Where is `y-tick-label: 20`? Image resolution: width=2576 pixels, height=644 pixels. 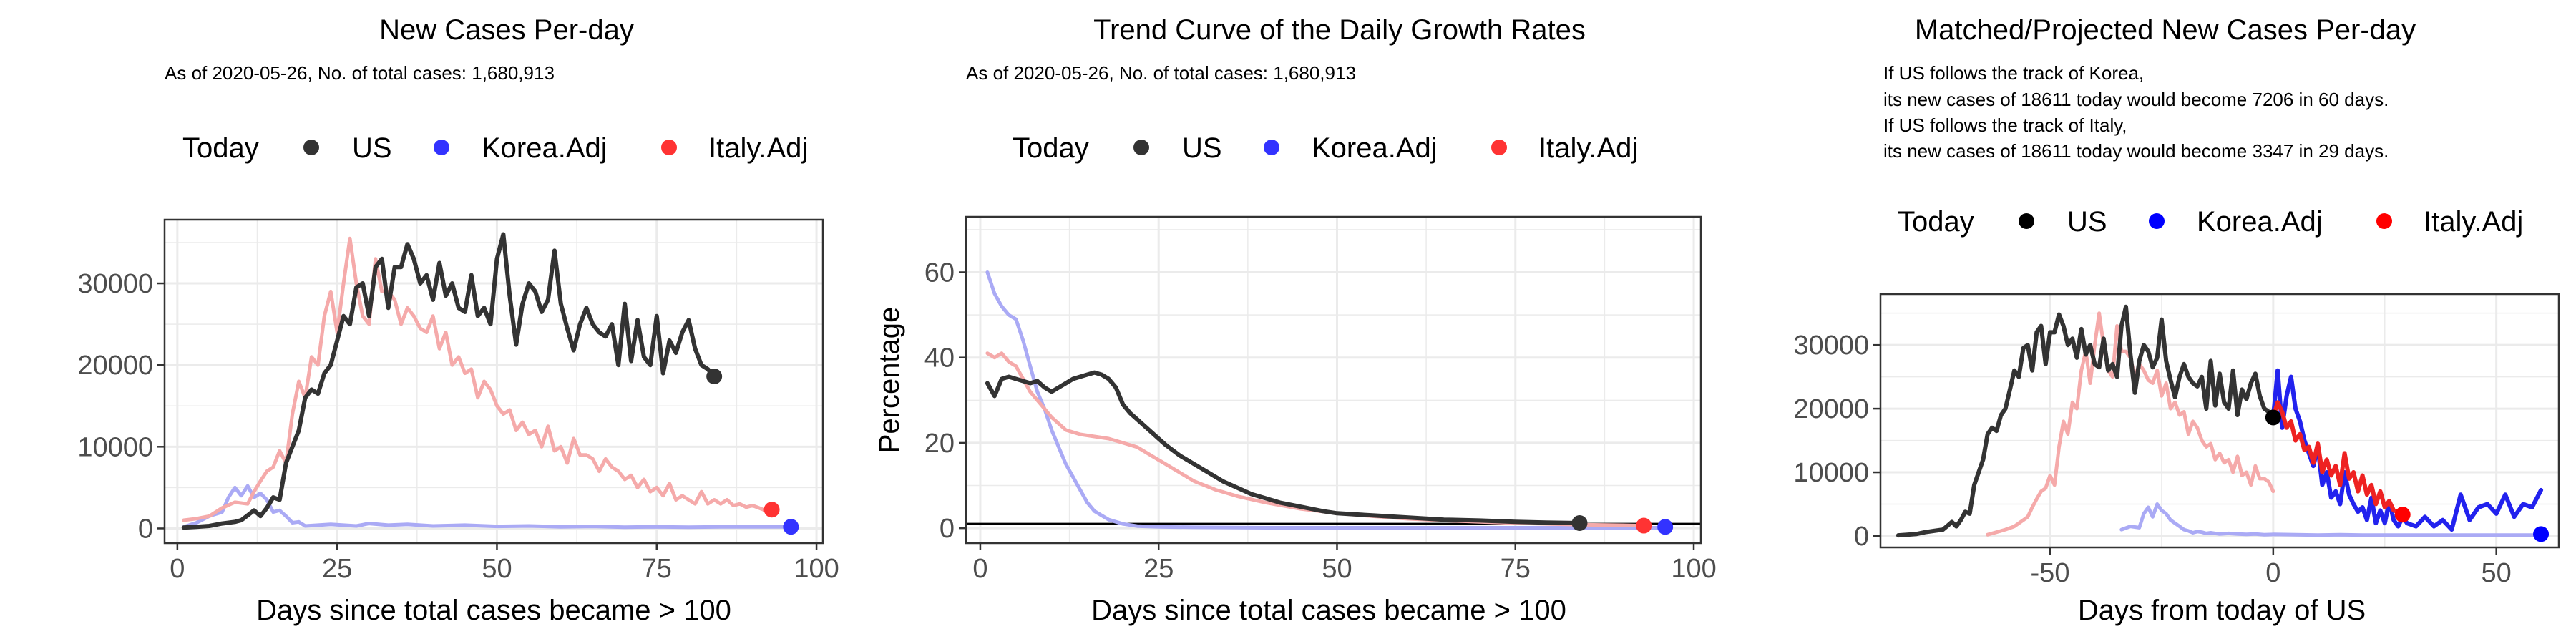 y-tick-label: 20 is located at coordinates (939, 444).